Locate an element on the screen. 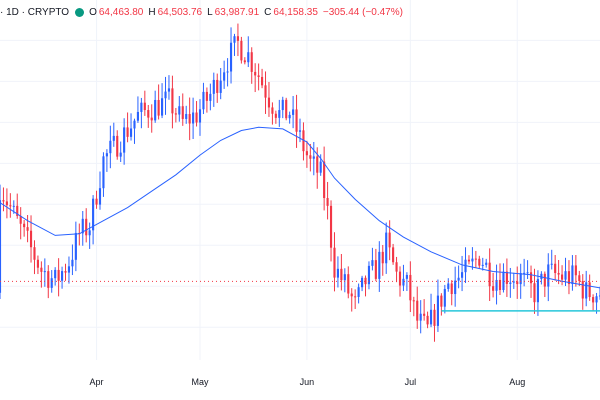 This screenshot has width=600, height=400. open-value: 64,463.80 is located at coordinates (121, 12).